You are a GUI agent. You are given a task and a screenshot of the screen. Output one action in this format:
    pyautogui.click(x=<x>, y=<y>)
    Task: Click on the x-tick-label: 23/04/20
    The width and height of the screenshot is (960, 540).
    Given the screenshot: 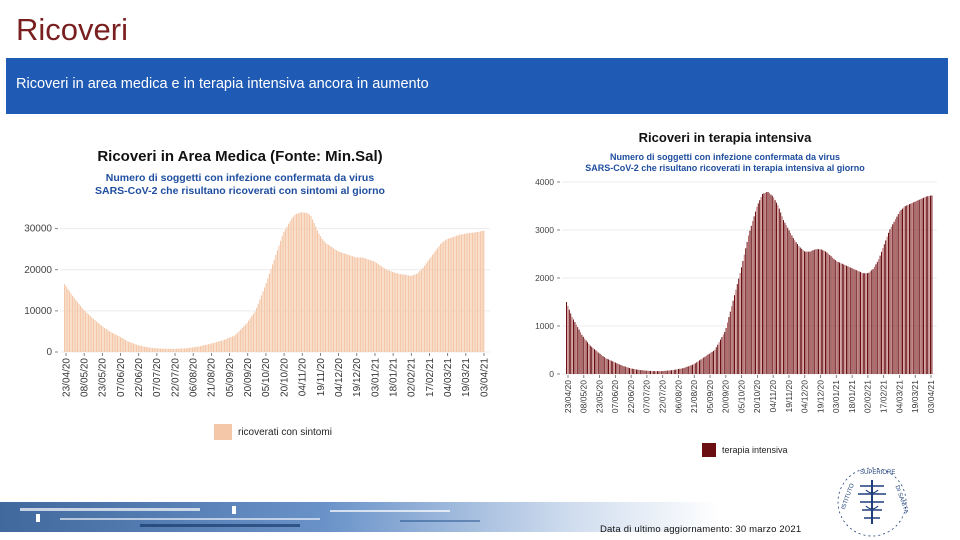 What is the action you would take?
    pyautogui.click(x=568, y=396)
    